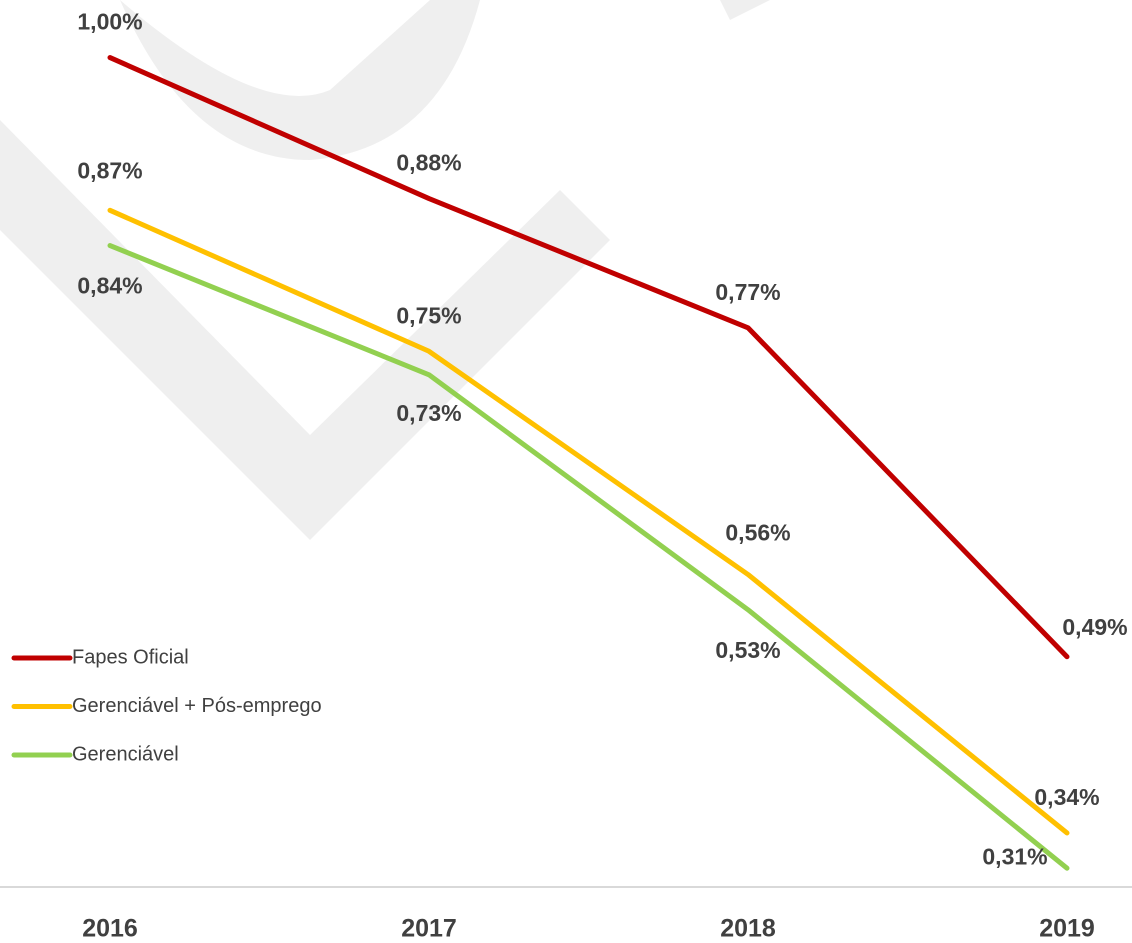 The image size is (1132, 943). What do you see at coordinates (1066, 797) in the screenshot?
I see `data-label: 0,34%` at bounding box center [1066, 797].